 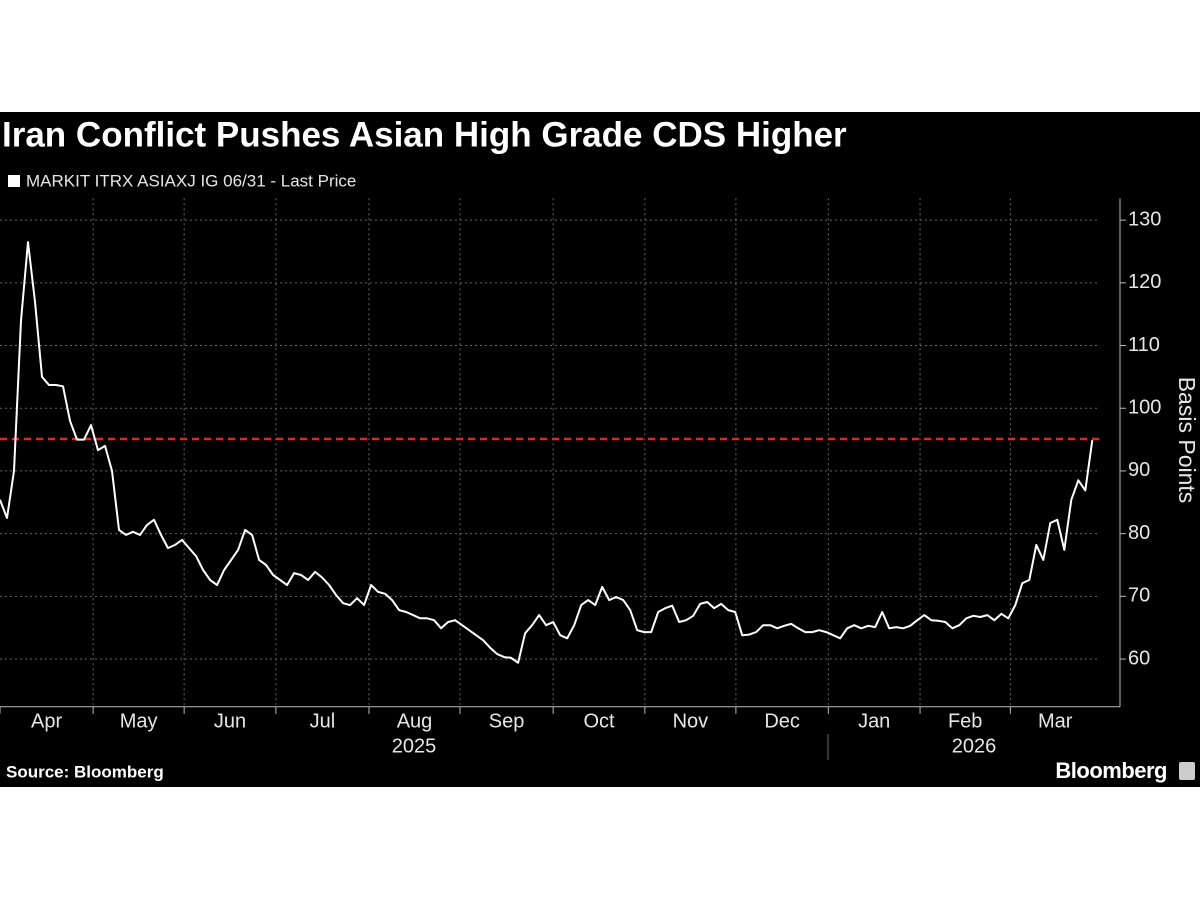 I want to click on y-tick-label: 80, so click(x=1139, y=533).